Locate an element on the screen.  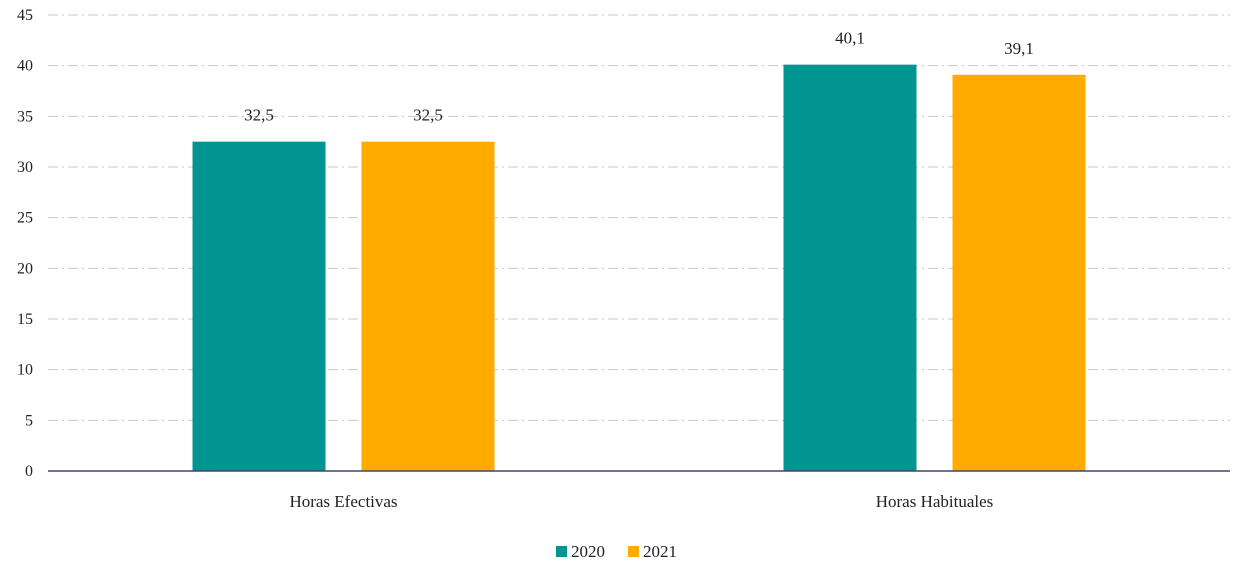
y-tick-label: 0 is located at coordinates (29, 471).